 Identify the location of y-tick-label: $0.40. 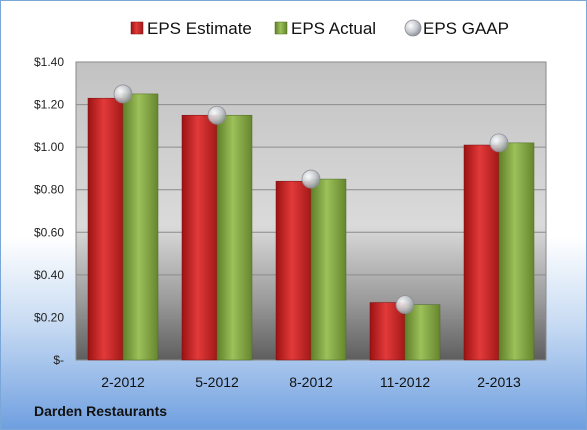
(49, 275).